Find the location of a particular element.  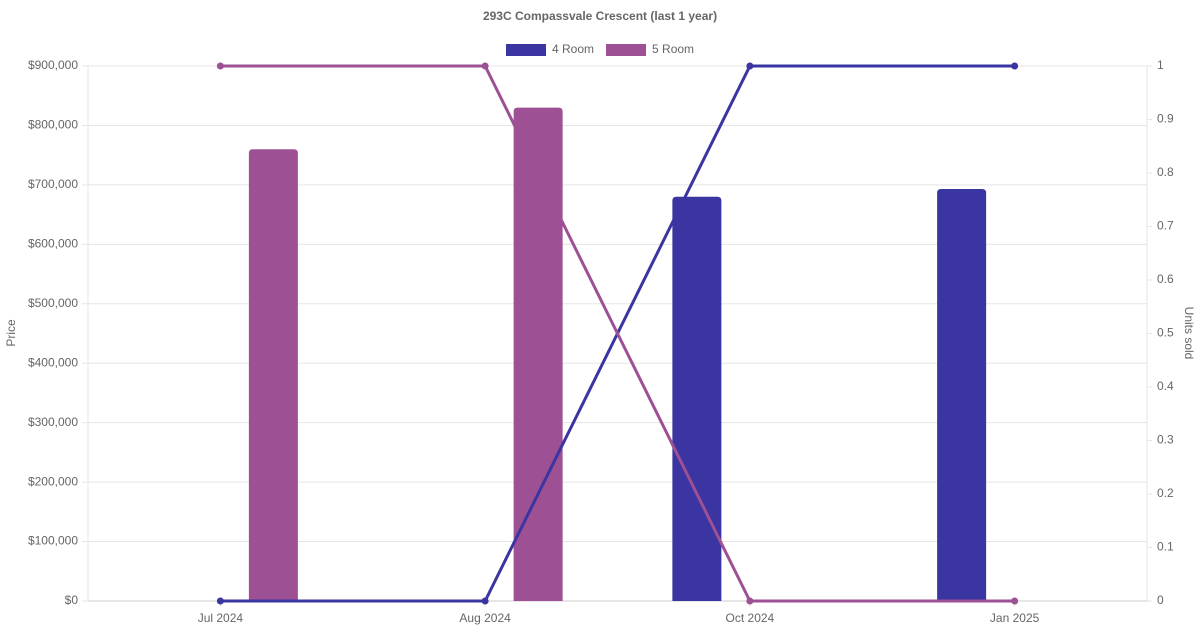

legend-label: 5 Room is located at coordinates (673, 49).